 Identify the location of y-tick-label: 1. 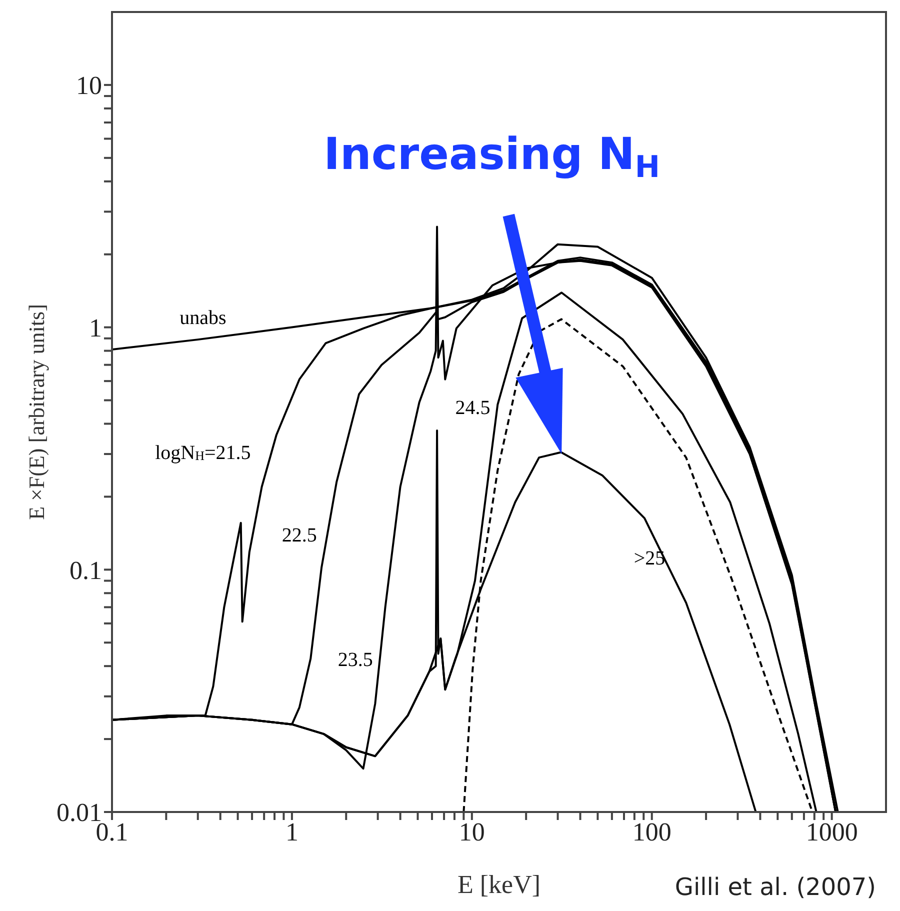
(95, 328).